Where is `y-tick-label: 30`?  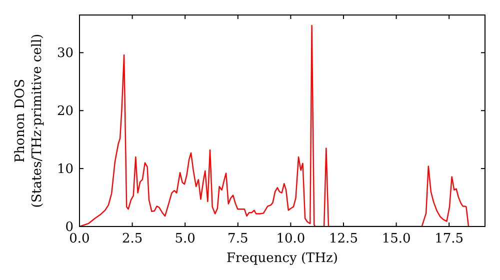 y-tick-label: 30 is located at coordinates (65, 54).